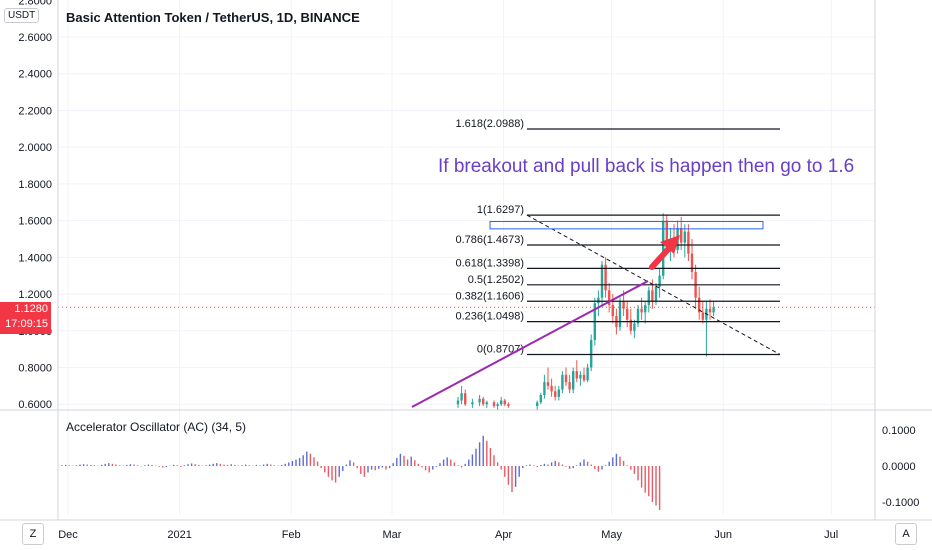 The height and width of the screenshot is (550, 932). What do you see at coordinates (35, 185) in the screenshot?
I see `price-tick-label: 1.8000` at bounding box center [35, 185].